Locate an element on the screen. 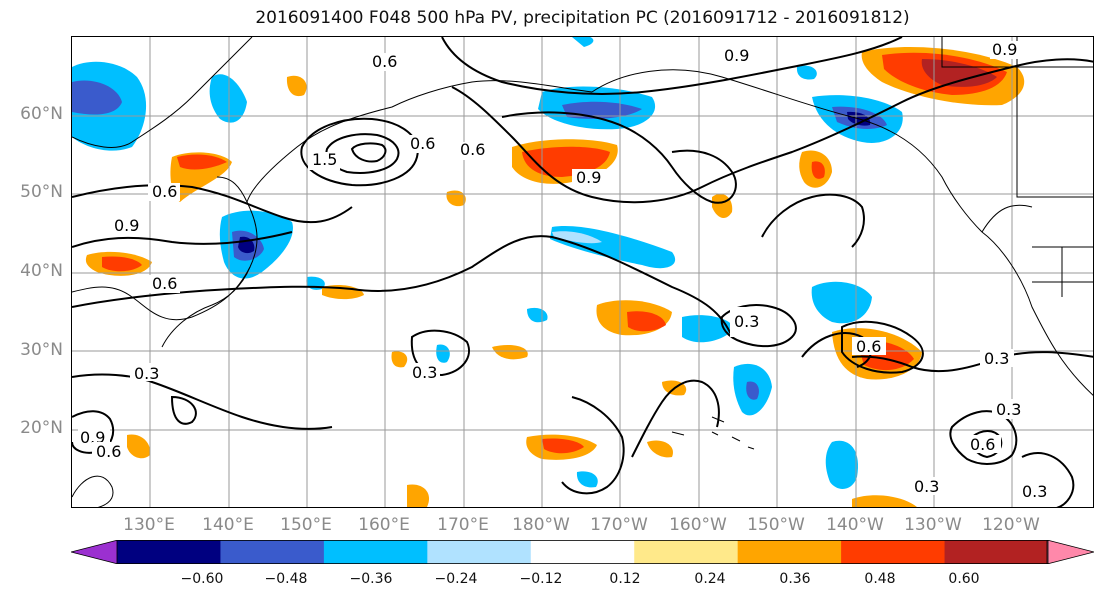 This screenshot has width=1105, height=601. colorbar-outline is located at coordinates (582, 552).